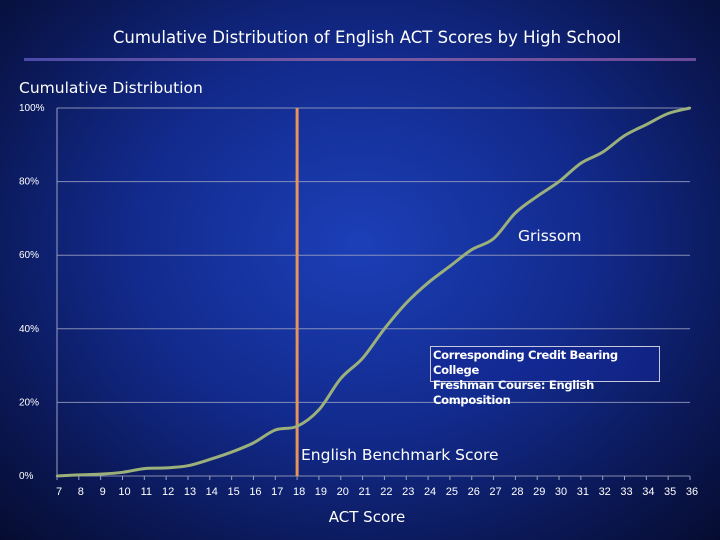  Describe the element at coordinates (321, 492) in the screenshot. I see `x-tick-label: 19` at that location.